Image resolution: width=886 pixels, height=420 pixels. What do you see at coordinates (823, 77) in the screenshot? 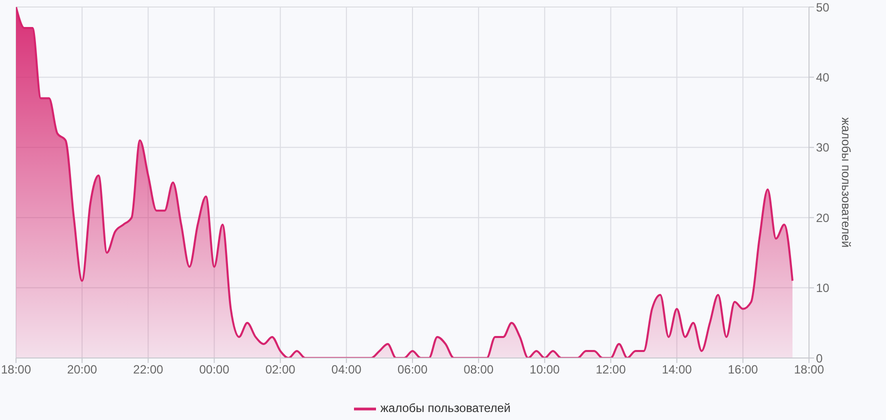
I see `y-tick-label: 40` at bounding box center [823, 77].